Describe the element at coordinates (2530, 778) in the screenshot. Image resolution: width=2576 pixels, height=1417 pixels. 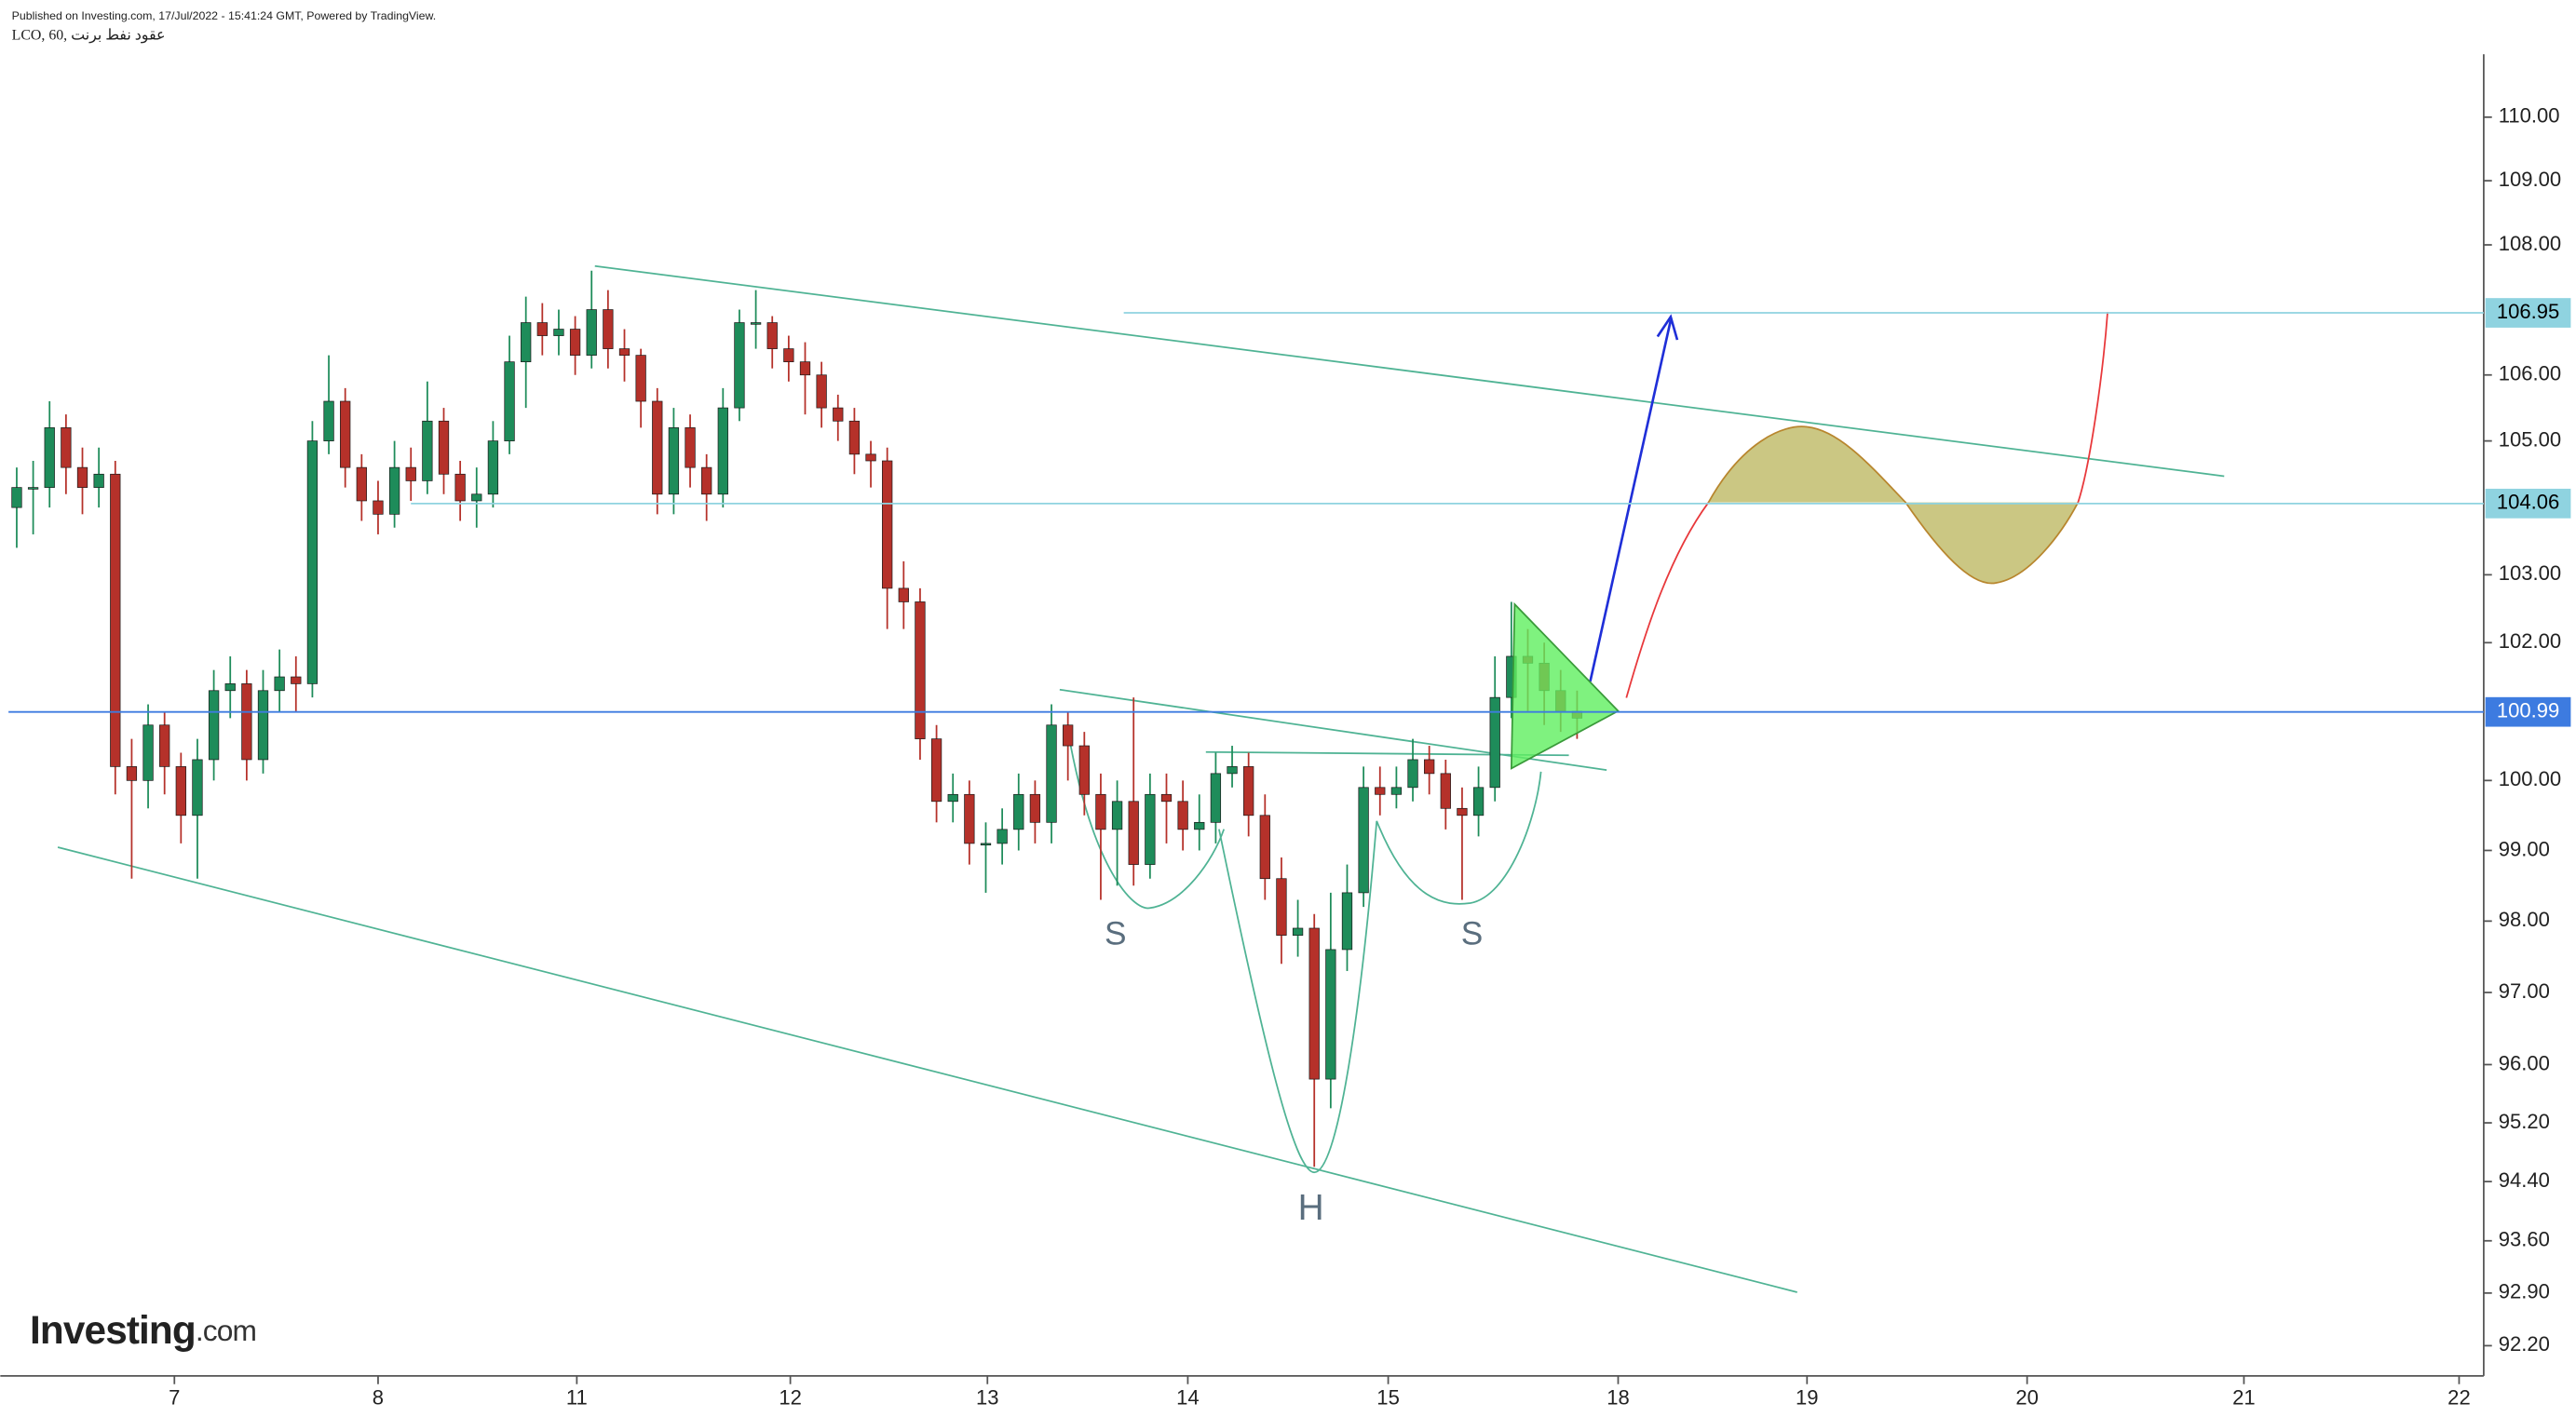
I see `y-tick-label: 100.00` at that location.